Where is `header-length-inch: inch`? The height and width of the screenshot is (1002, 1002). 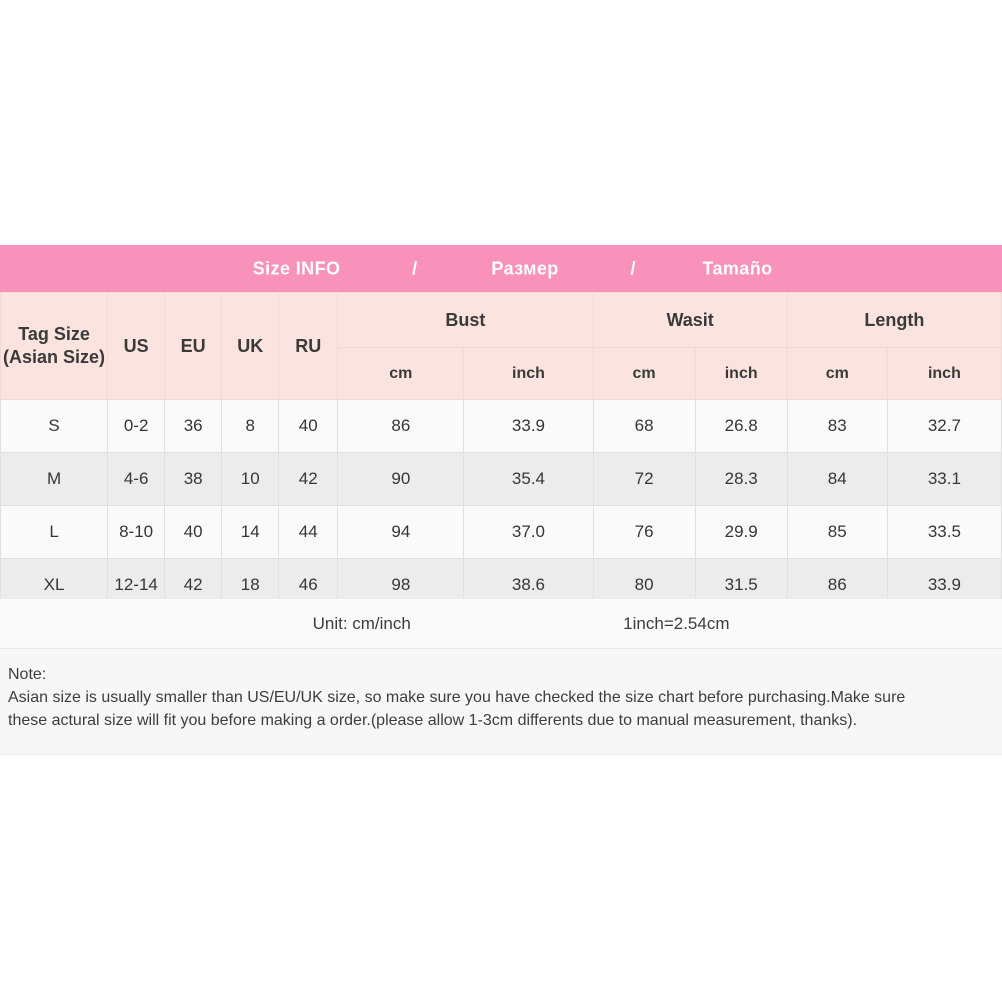 header-length-inch: inch is located at coordinates (944, 373).